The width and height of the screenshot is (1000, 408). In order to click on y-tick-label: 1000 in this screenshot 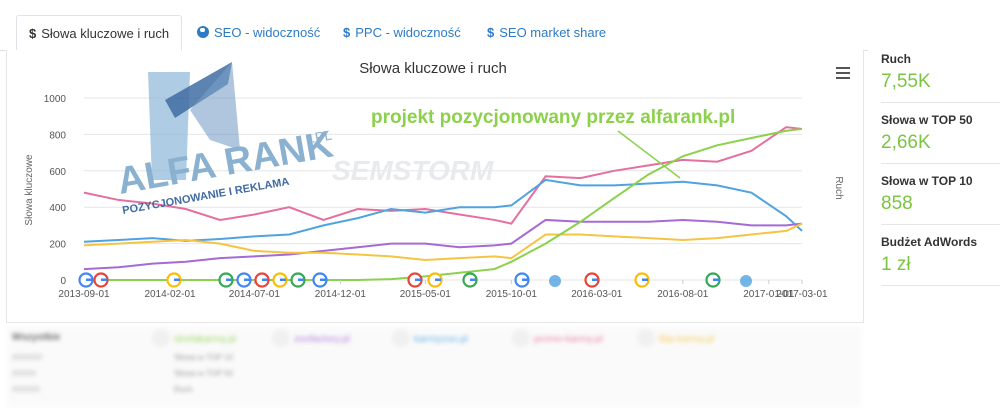, I will do `click(55, 99)`.